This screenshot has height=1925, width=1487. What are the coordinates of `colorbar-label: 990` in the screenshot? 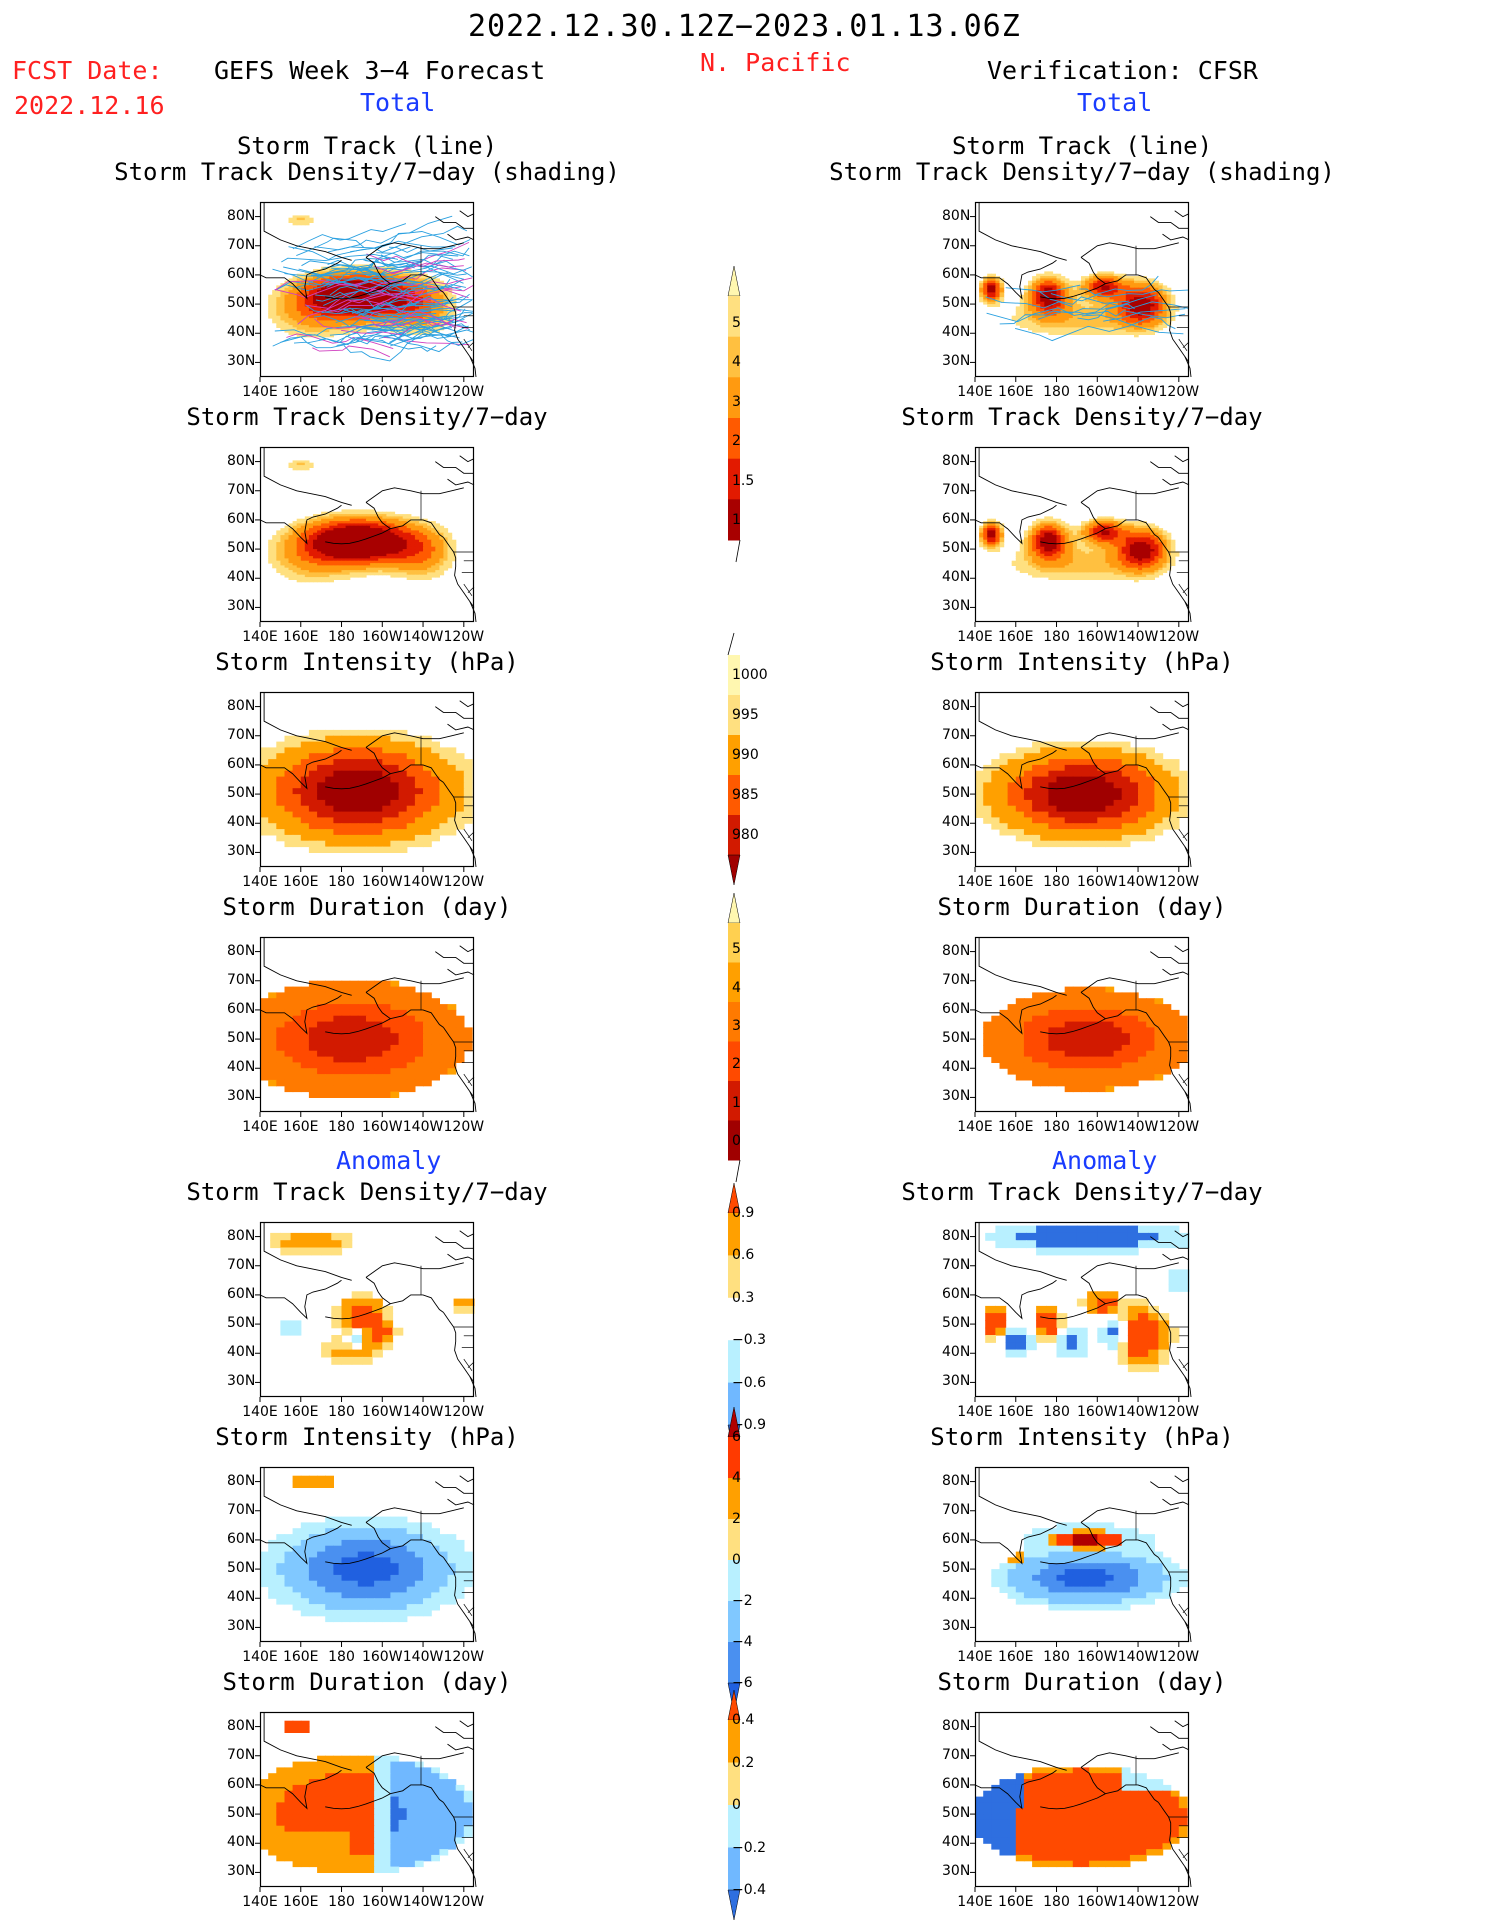 It's located at (745, 755).